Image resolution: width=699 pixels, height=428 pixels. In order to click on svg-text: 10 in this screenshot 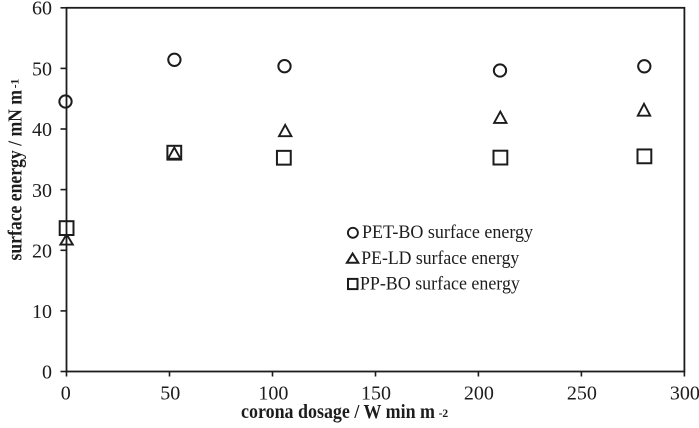, I will do `click(42, 312)`.